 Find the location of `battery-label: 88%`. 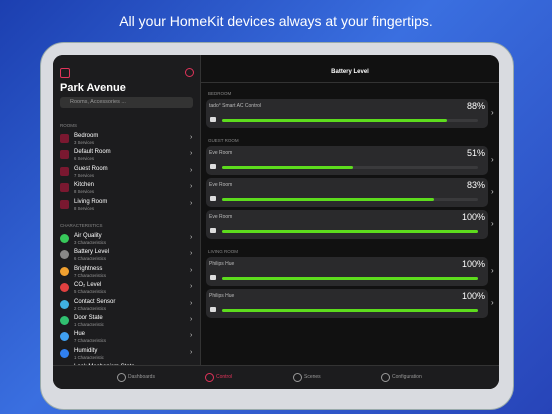

battery-label: 88% is located at coordinates (475, 106).